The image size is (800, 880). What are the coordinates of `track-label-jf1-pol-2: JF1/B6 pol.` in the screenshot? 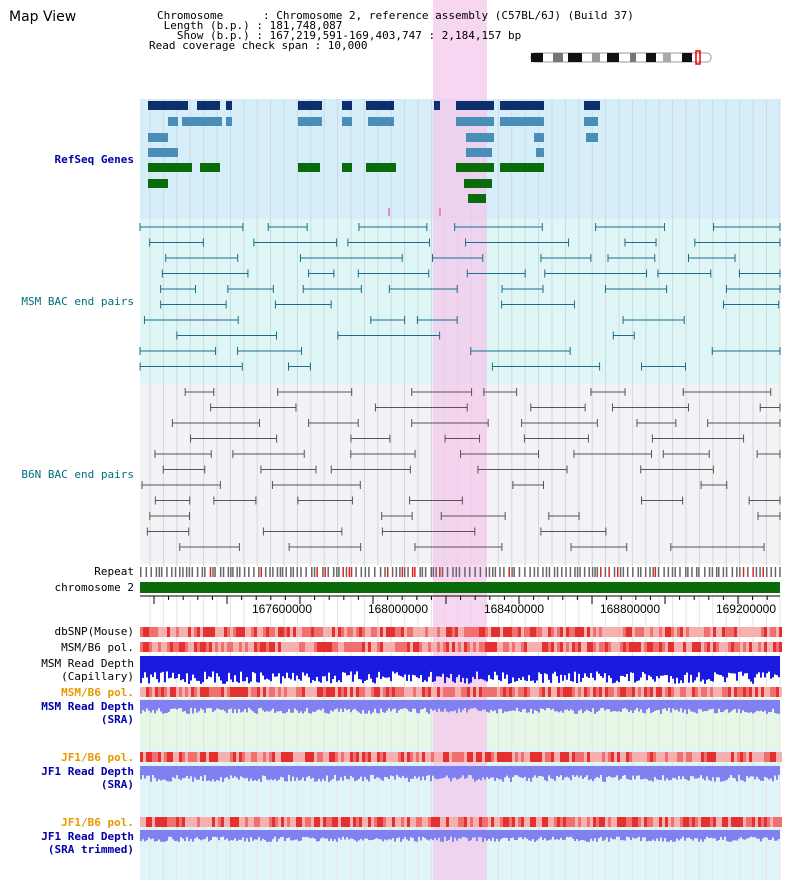 It's located at (97, 822).